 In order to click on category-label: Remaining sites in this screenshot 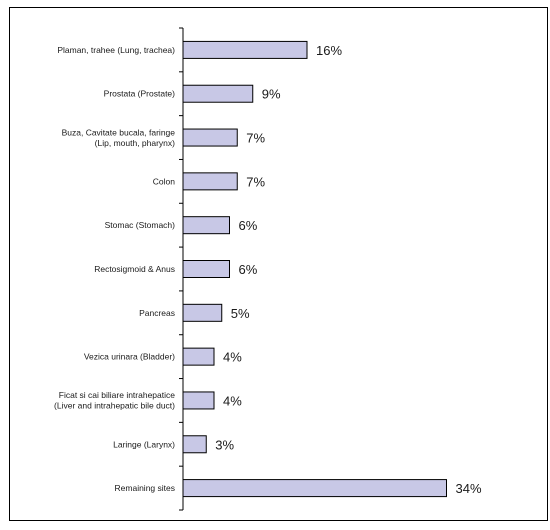, I will do `click(145, 488)`.